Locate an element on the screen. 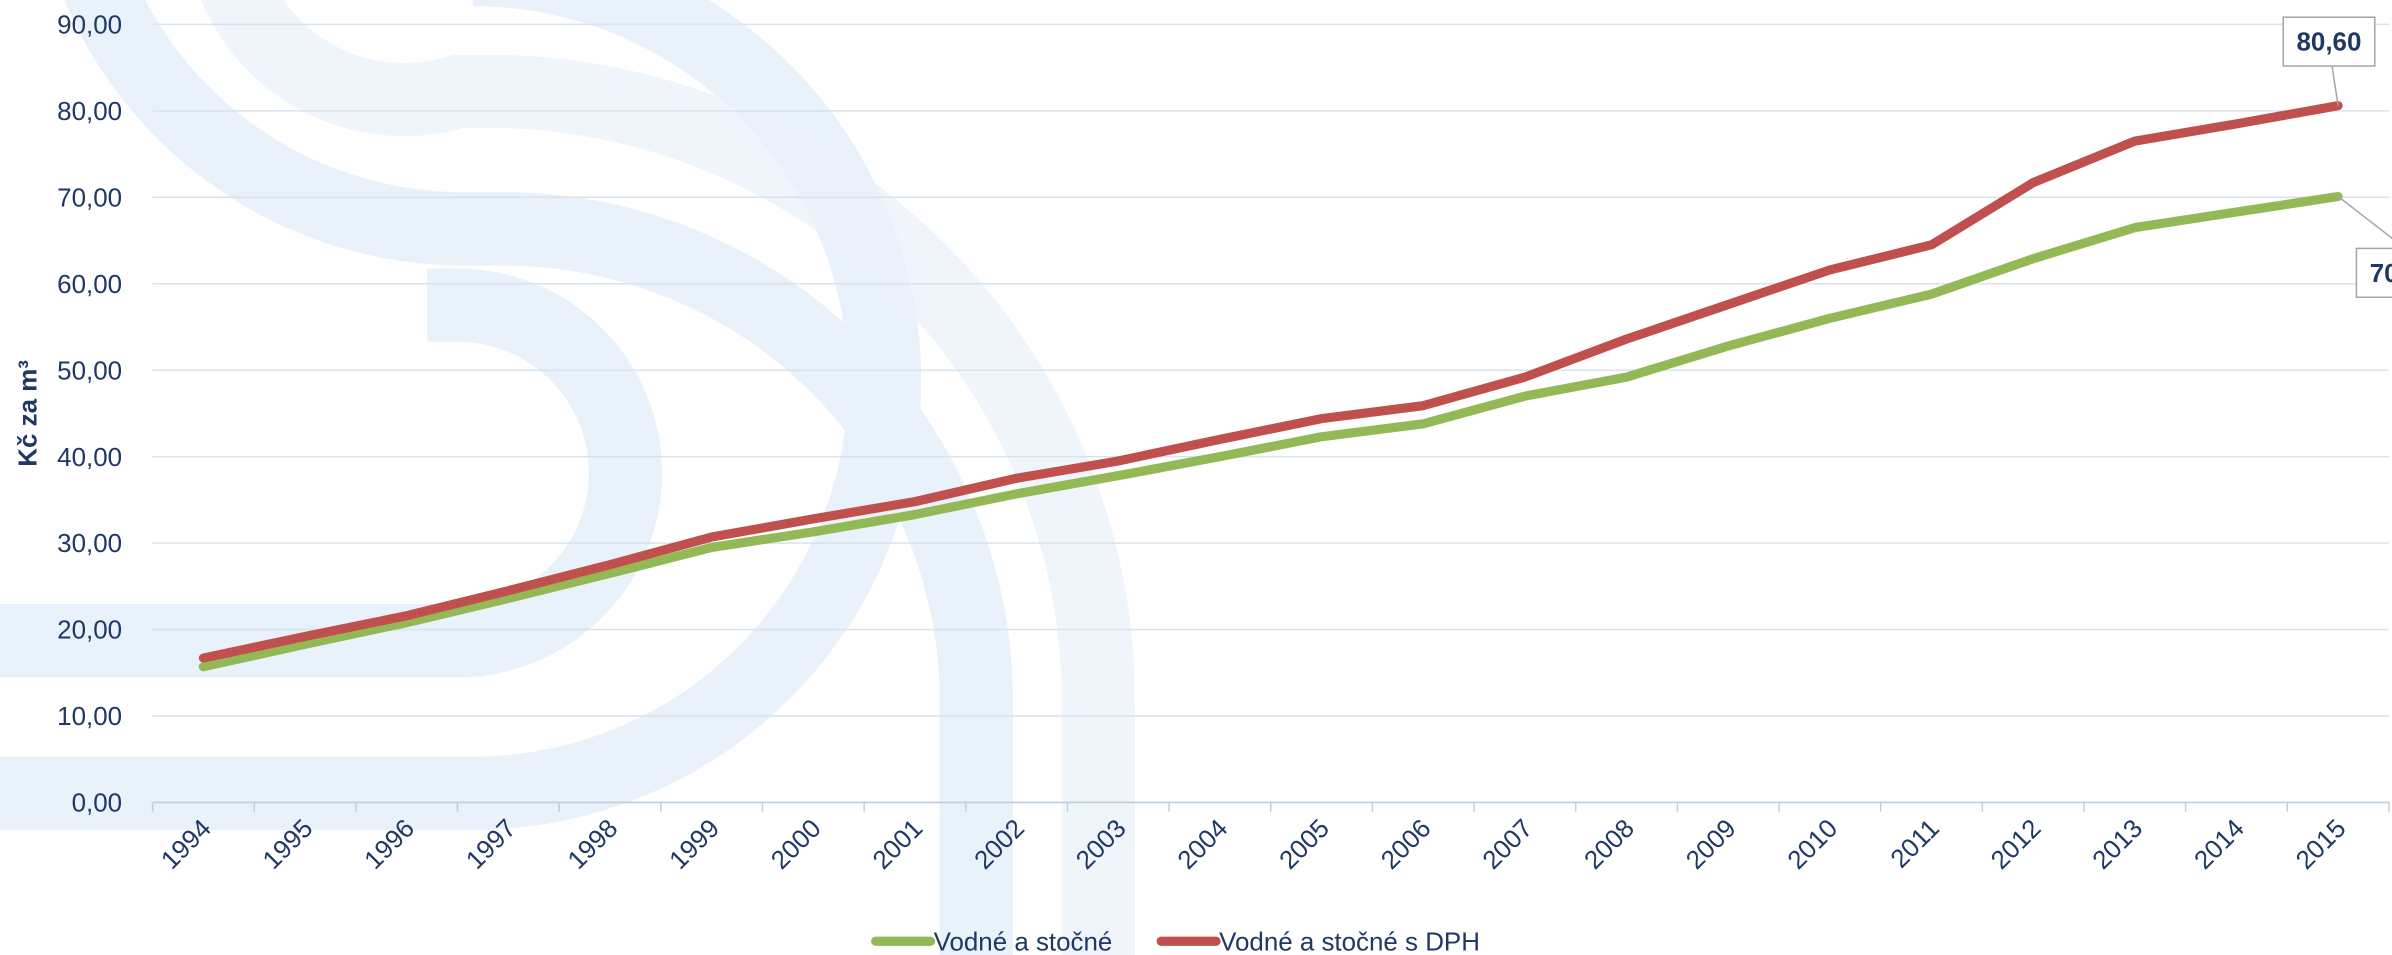 The image size is (2392, 955). legend-label: Vodné a stočné s DPH is located at coordinates (1349, 941).